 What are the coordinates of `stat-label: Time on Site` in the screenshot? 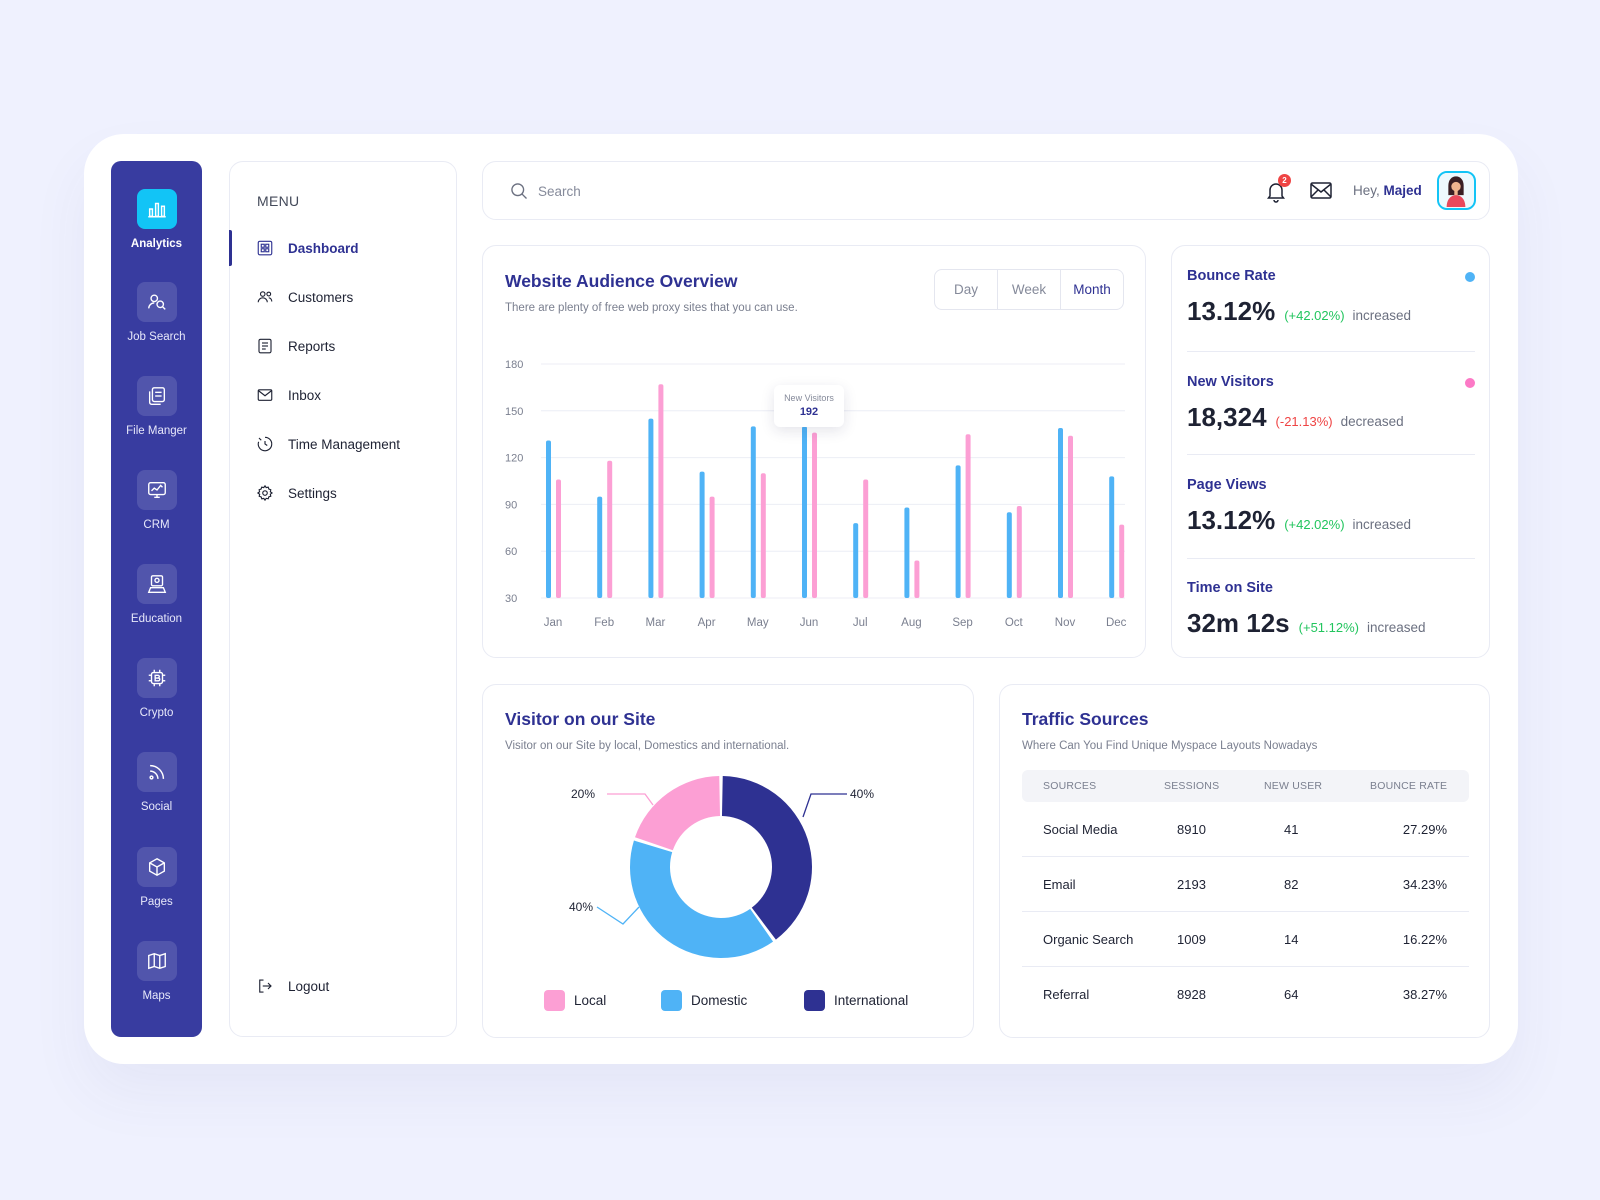 It's located at (1230, 588).